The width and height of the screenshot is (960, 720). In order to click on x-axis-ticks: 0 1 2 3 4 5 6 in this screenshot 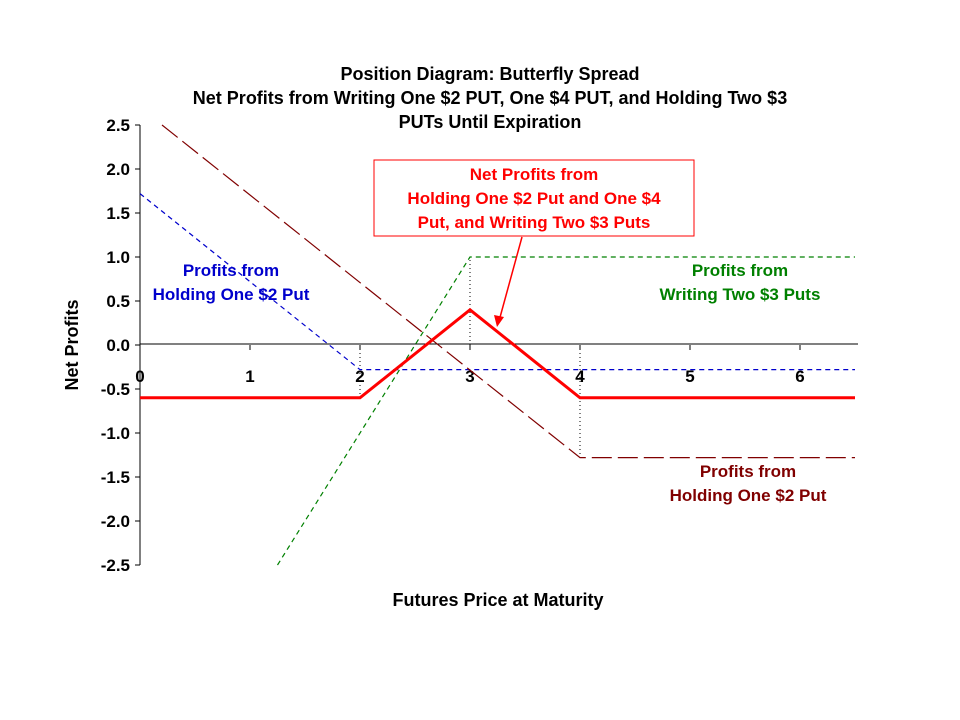, I will do `click(470, 365)`.